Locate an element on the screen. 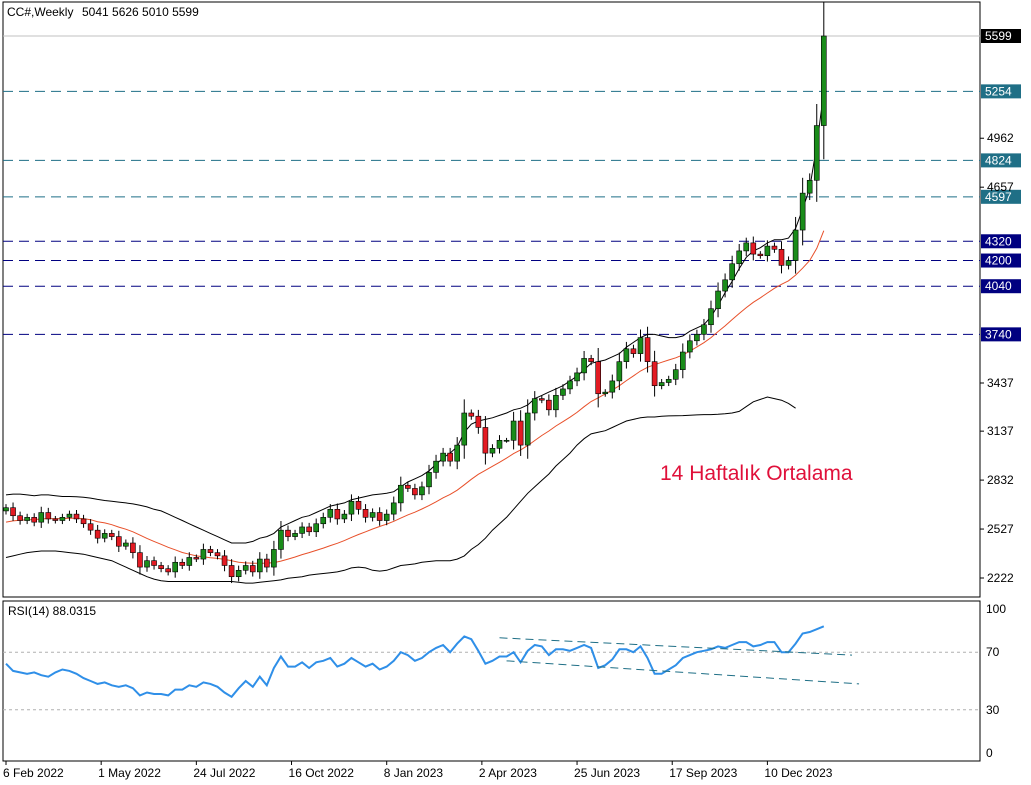 This screenshot has height=785, width=1031. price-tick-3137: 3137 is located at coordinates (1000, 431).